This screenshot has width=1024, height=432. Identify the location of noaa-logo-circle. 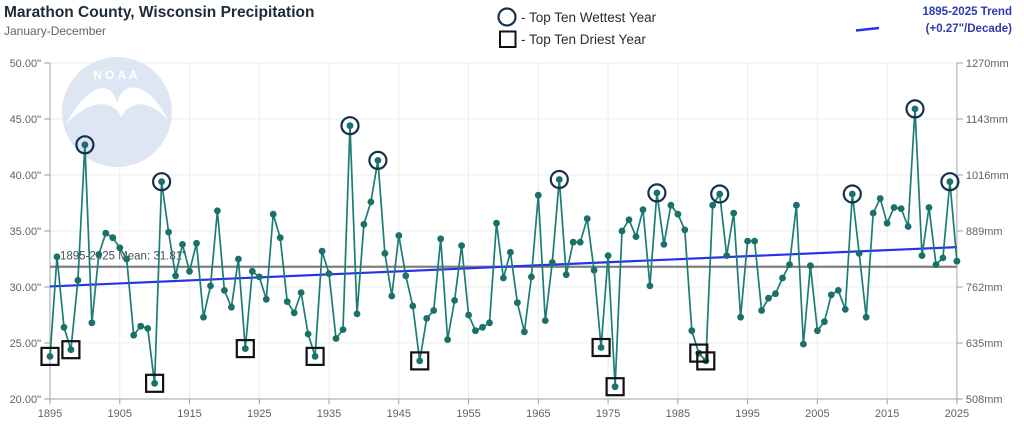
(117, 112).